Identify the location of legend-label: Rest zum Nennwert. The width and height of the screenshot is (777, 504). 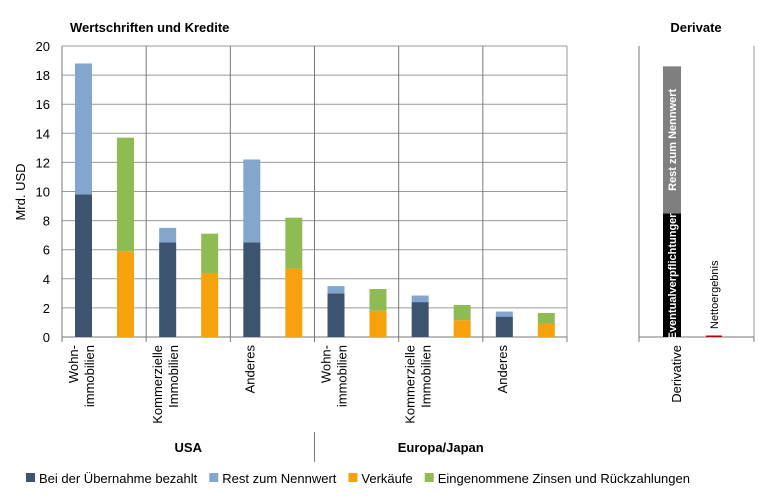
(279, 478).